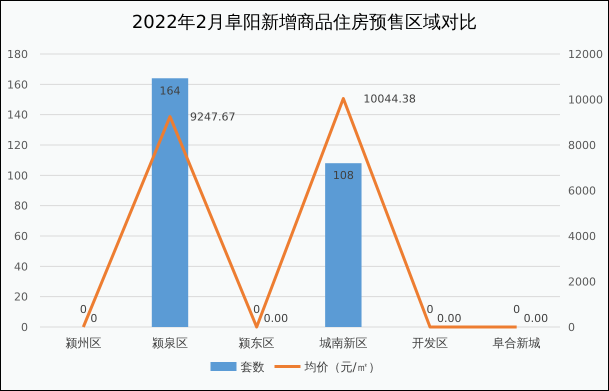 This screenshot has width=609, height=391. I want to click on y-tick-label: 0, so click(24, 327).